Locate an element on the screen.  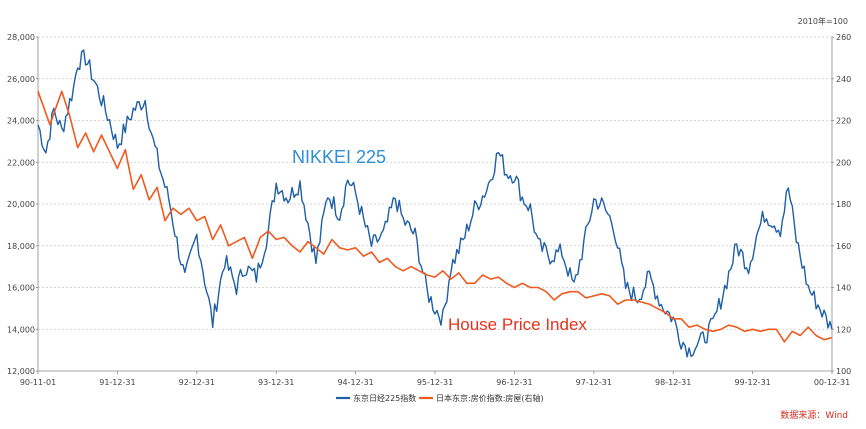
left-tick-label: 20,000 is located at coordinates (21, 204).